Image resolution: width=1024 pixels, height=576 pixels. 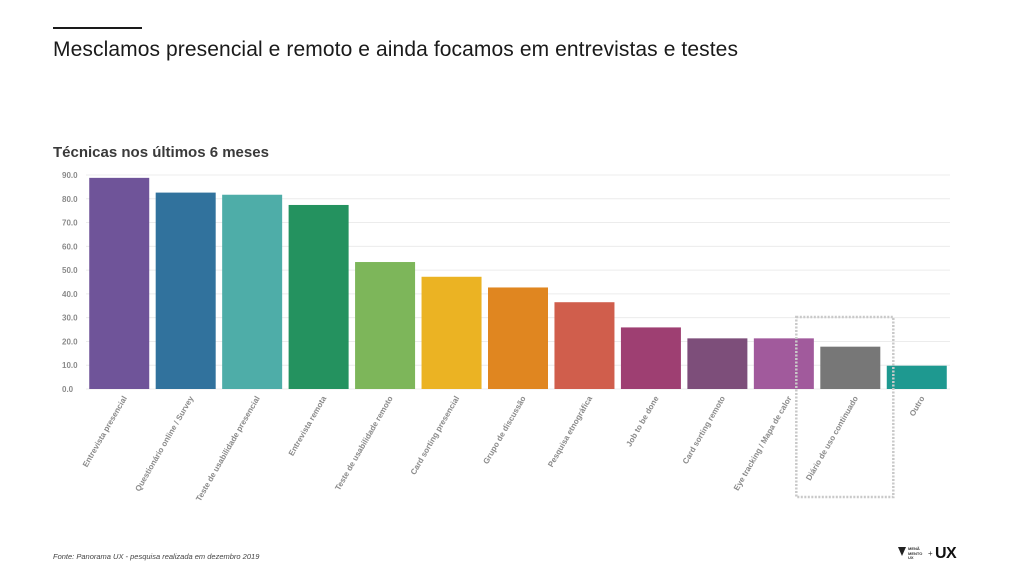 I want to click on y-tick-label: 10.0, so click(x=70, y=365).